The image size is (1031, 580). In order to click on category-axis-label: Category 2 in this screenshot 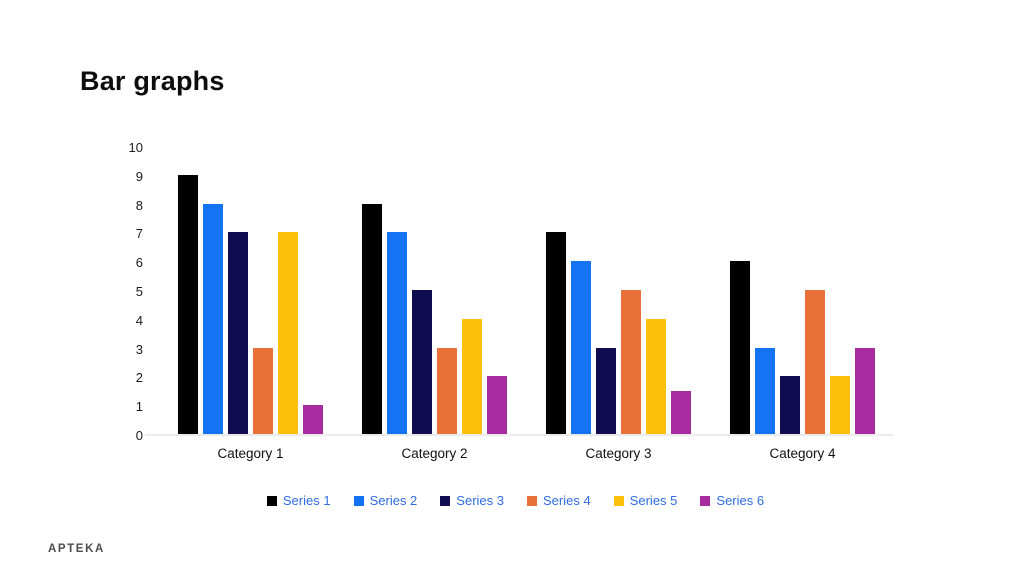, I will do `click(434, 453)`.